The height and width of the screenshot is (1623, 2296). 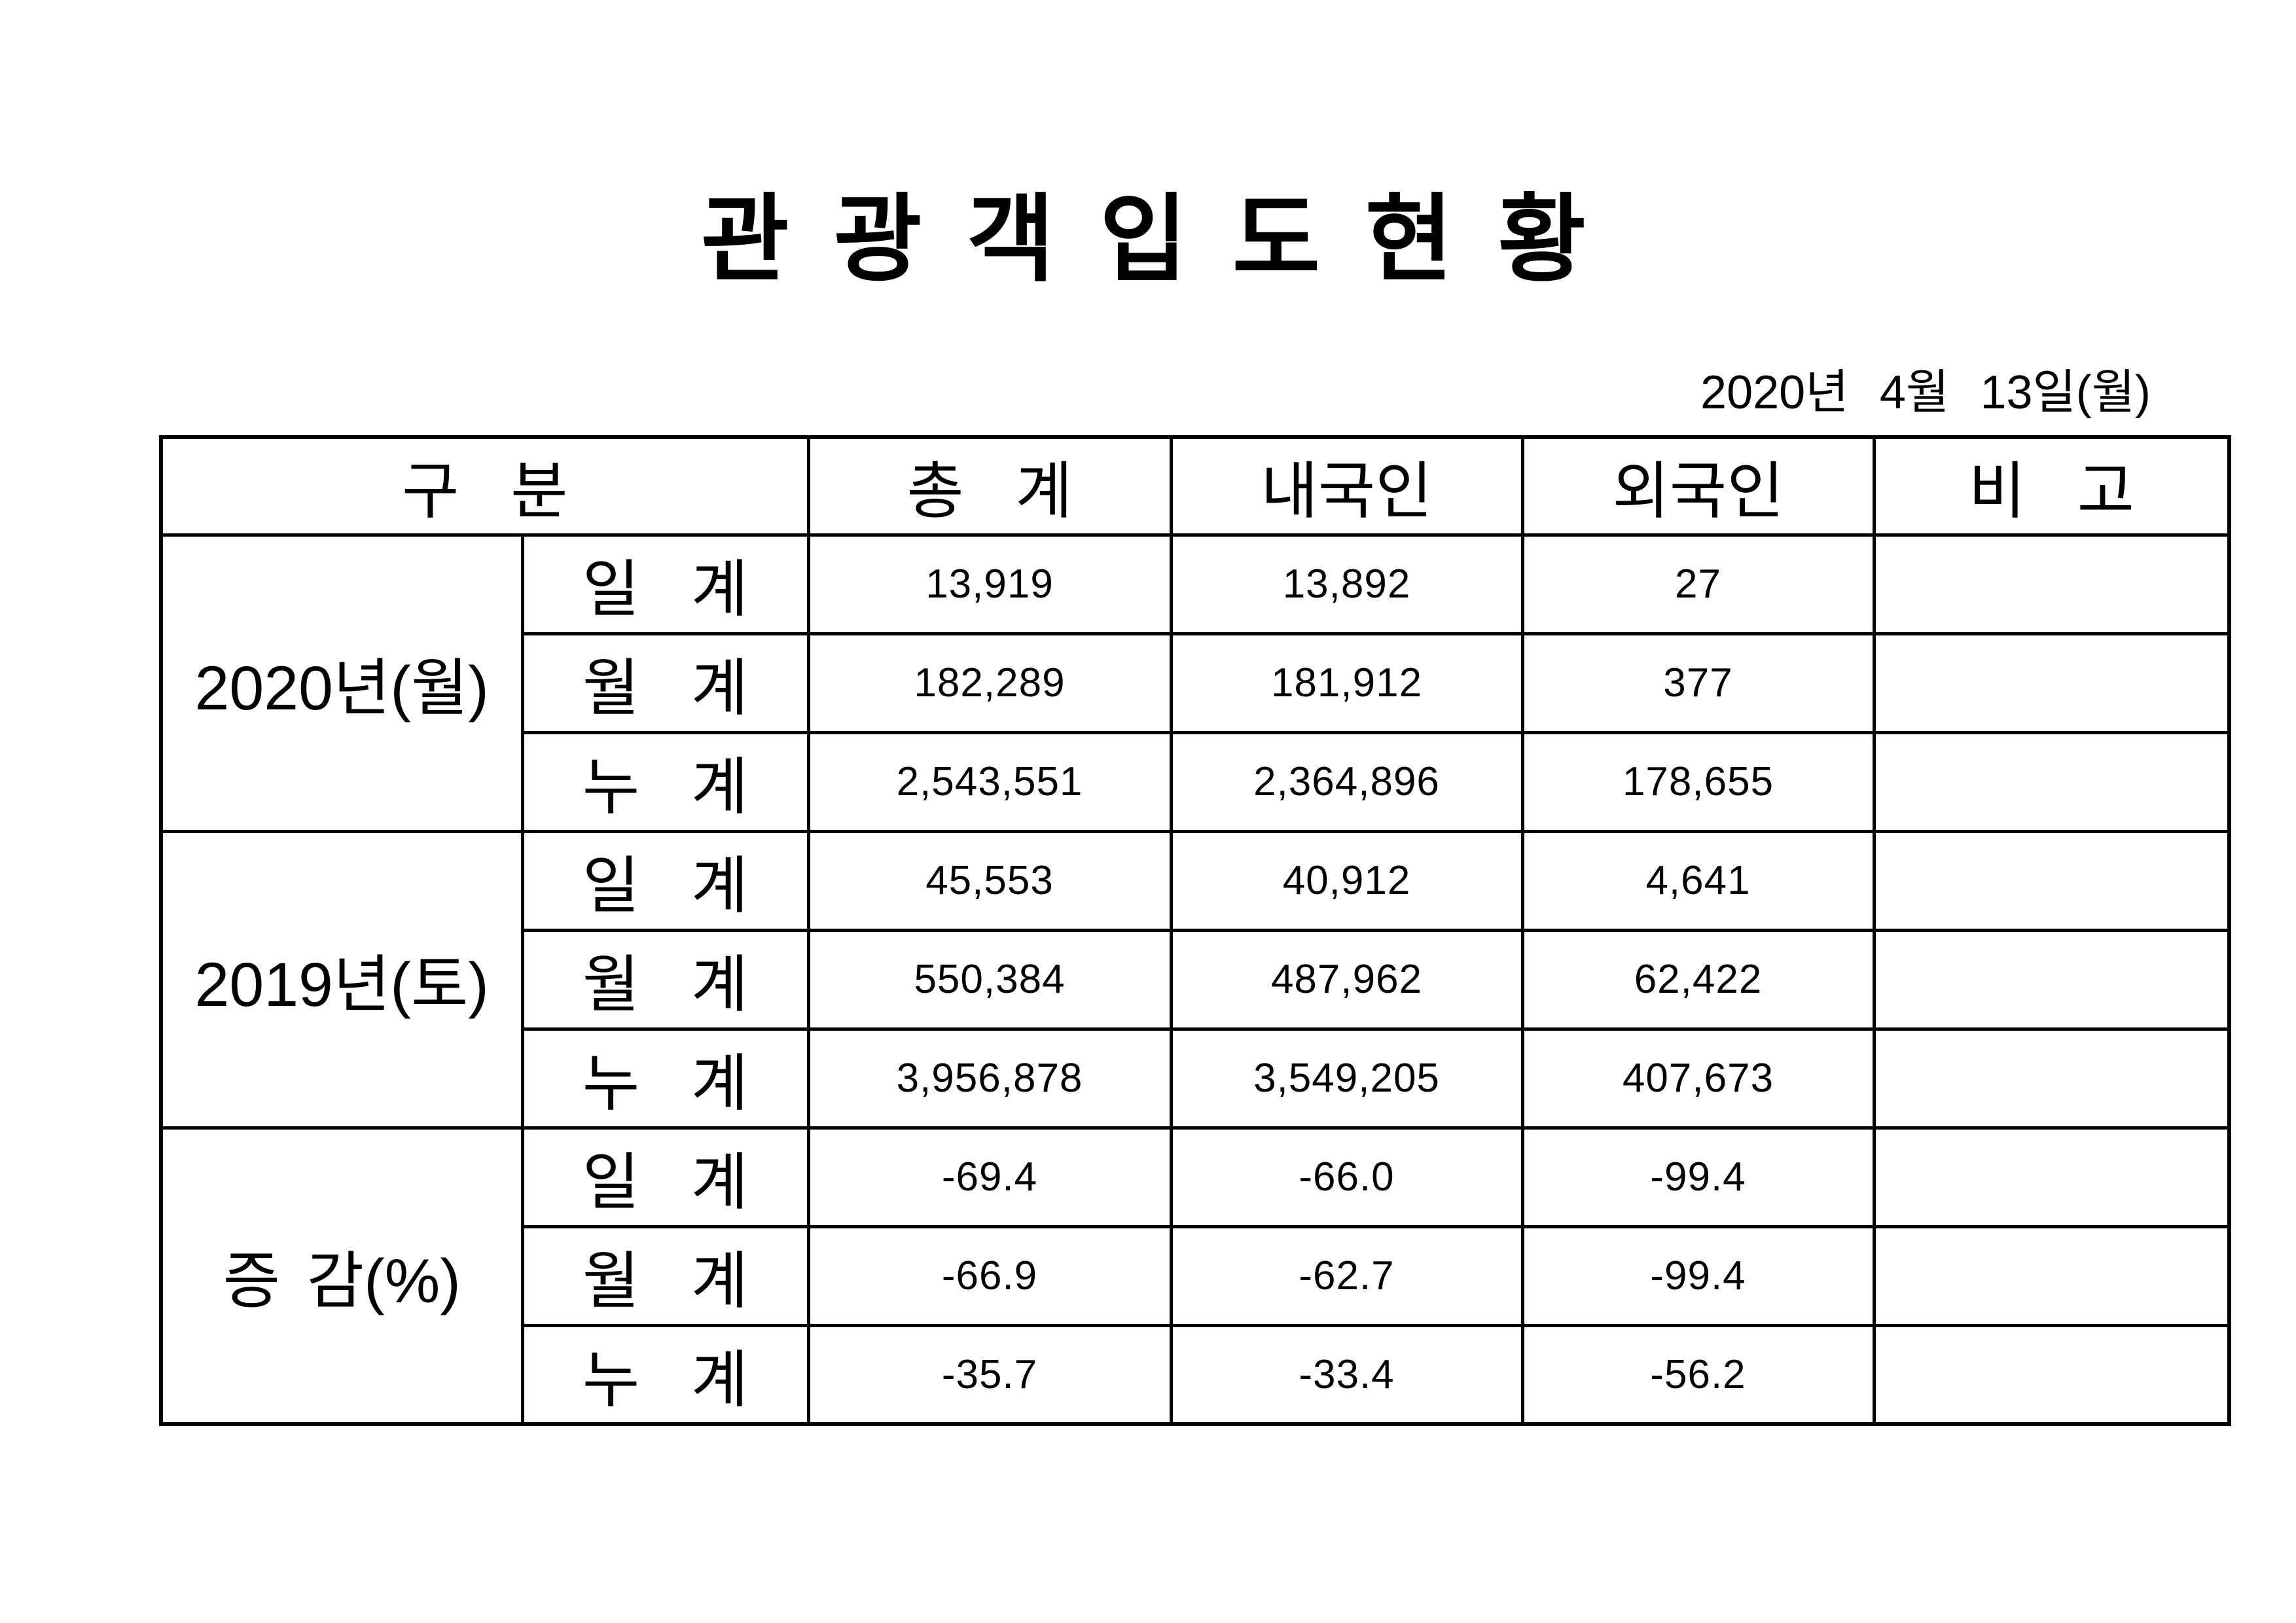 I want to click on cell-foreign: 62,422, so click(x=1698, y=979).